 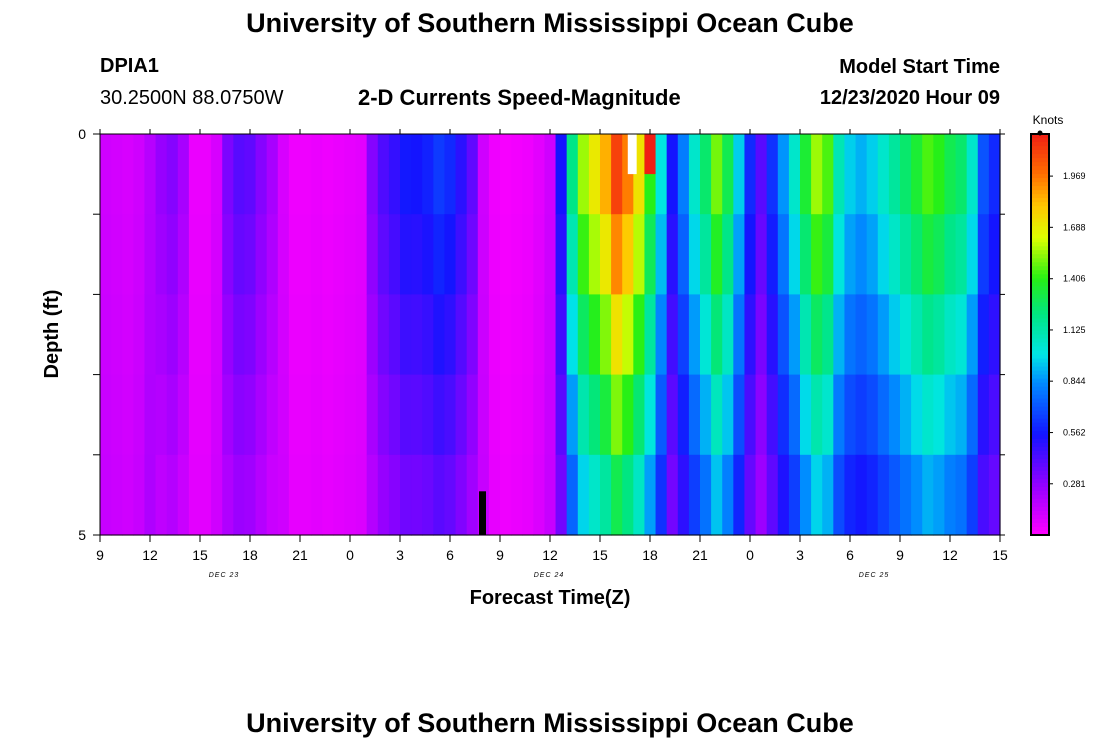 I want to click on y-axis-label: Depth (ft), so click(x=52, y=334).